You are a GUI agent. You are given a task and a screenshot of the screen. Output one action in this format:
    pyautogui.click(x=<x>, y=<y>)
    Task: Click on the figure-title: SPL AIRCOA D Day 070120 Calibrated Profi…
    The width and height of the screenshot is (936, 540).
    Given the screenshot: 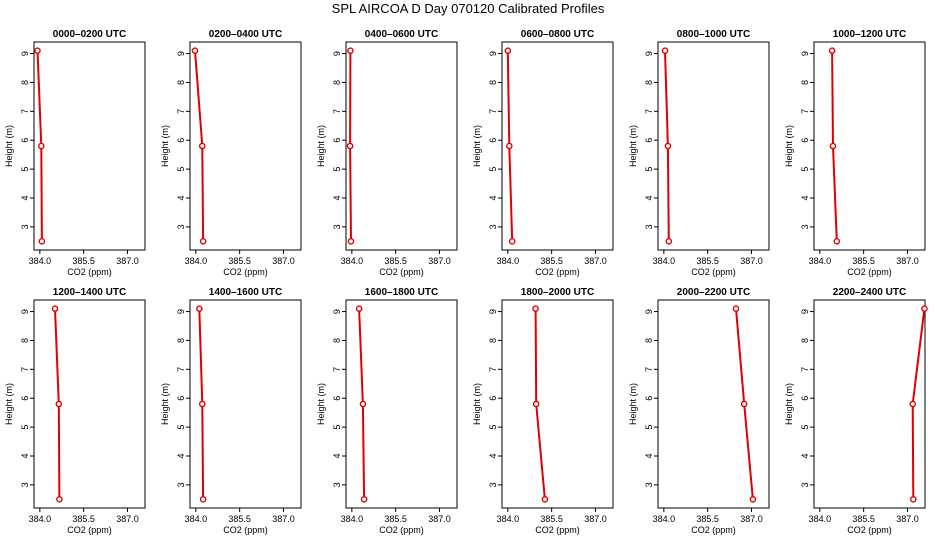 What is the action you would take?
    pyautogui.click(x=468, y=8)
    